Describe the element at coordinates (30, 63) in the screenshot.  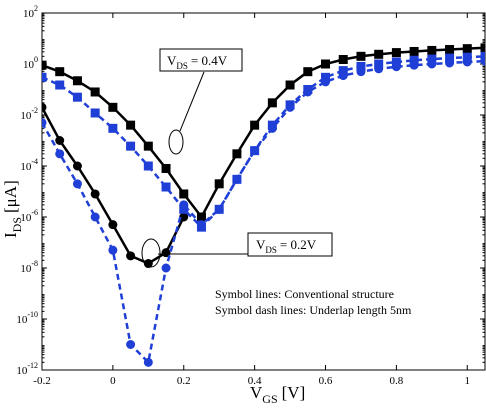
I see `y-tick-label: 10⁰` at that location.